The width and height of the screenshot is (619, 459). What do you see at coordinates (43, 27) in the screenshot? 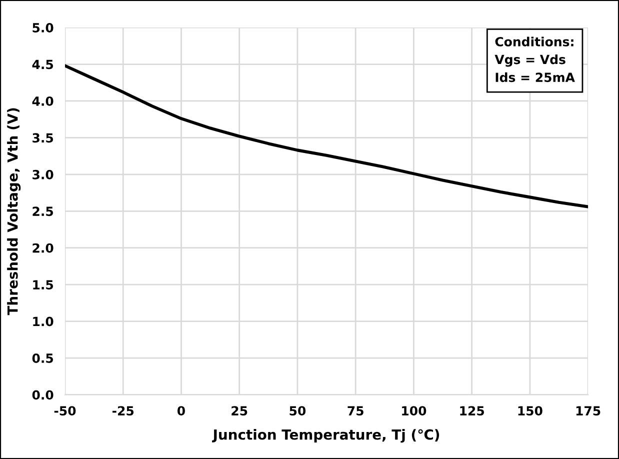
I see `y-tick-label: 5.0` at bounding box center [43, 27].